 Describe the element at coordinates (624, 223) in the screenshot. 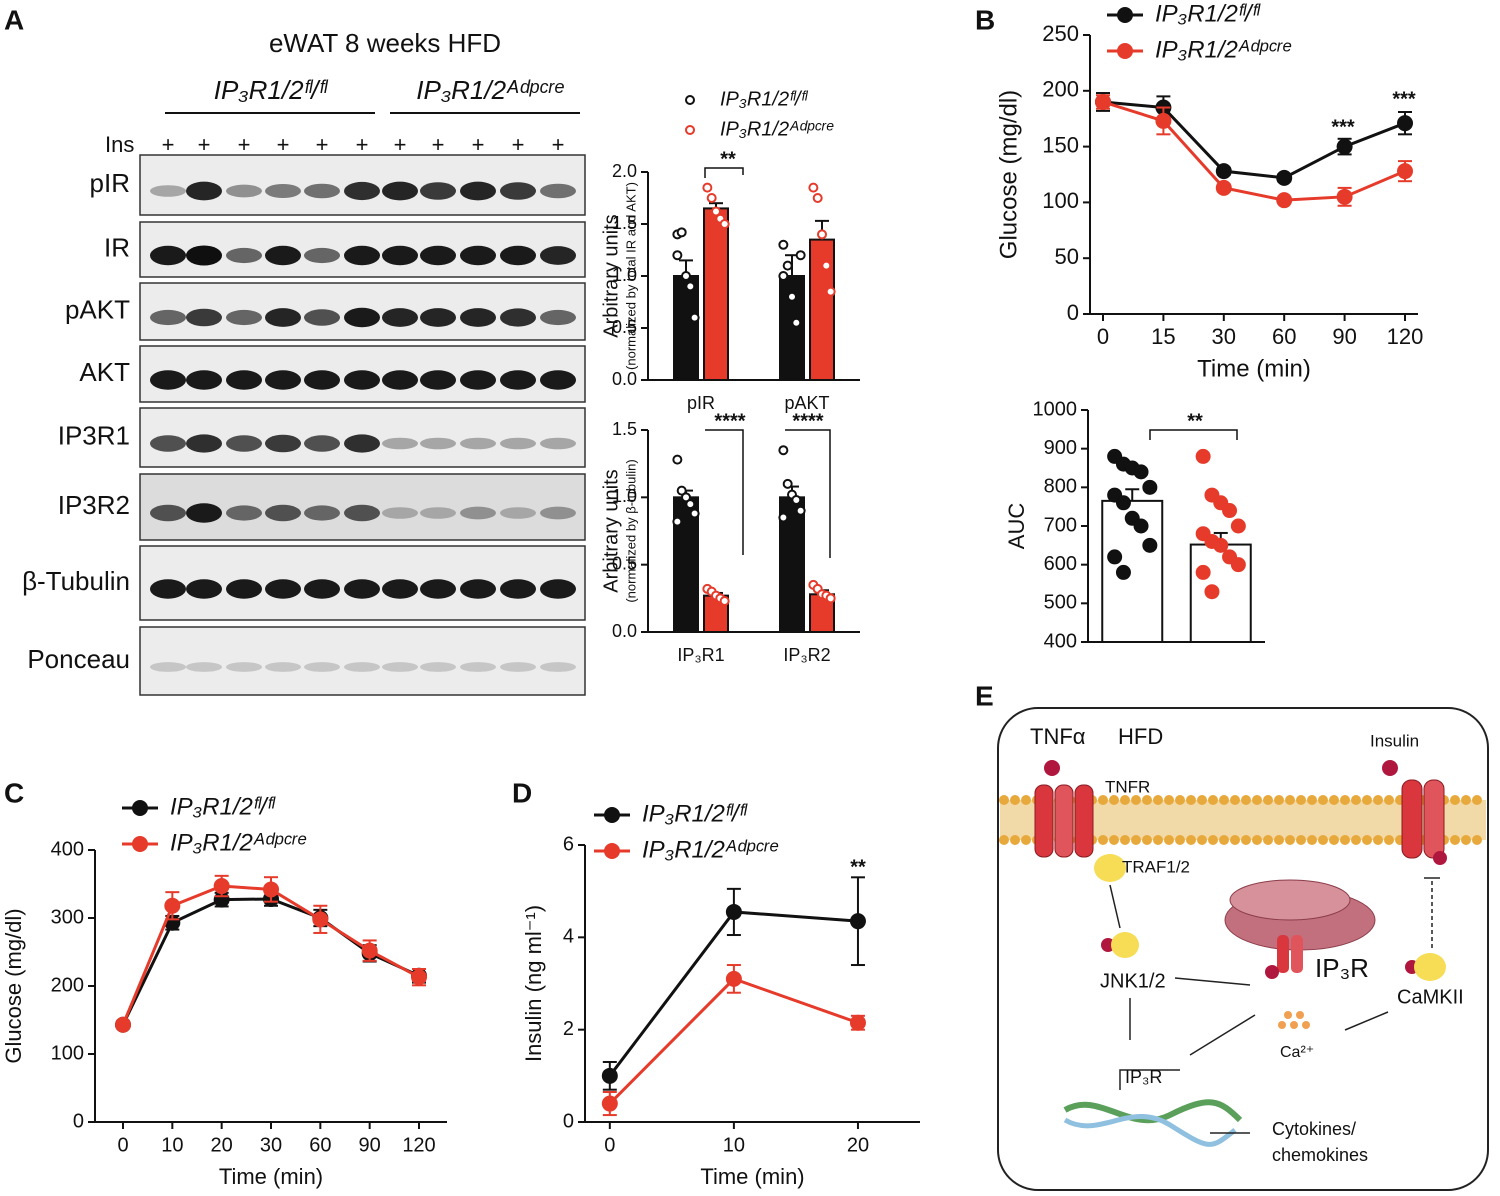

I see `y-tick-label: 1.5` at that location.